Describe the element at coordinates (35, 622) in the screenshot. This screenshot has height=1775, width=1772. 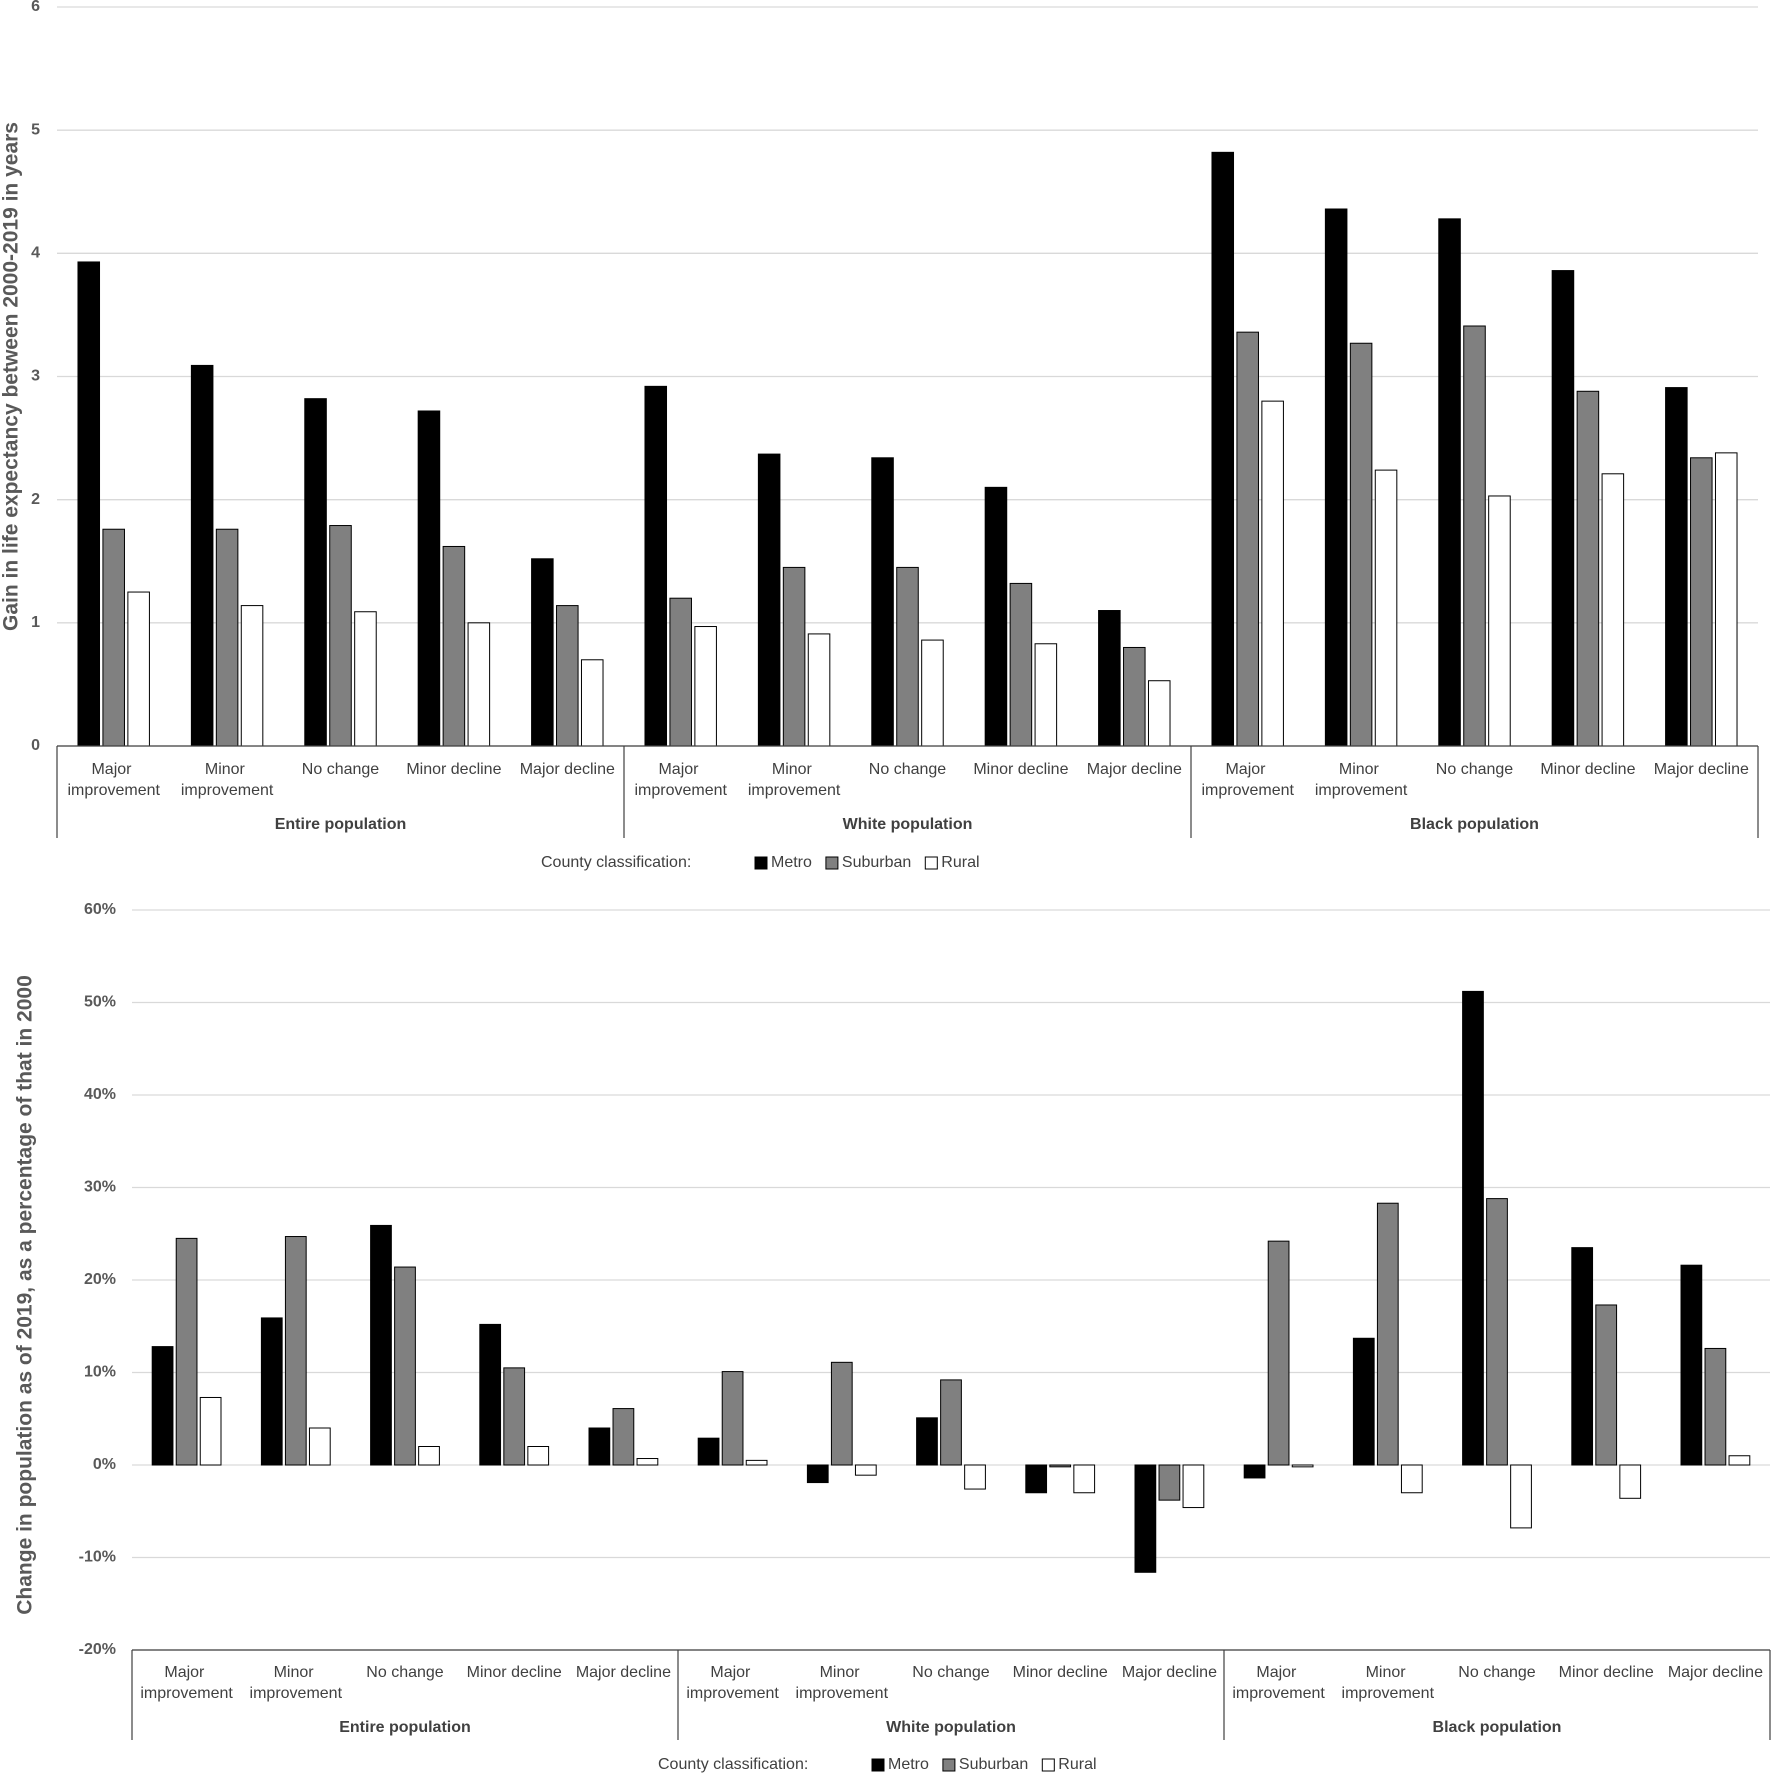
I see `y-tick-label: 1` at that location.